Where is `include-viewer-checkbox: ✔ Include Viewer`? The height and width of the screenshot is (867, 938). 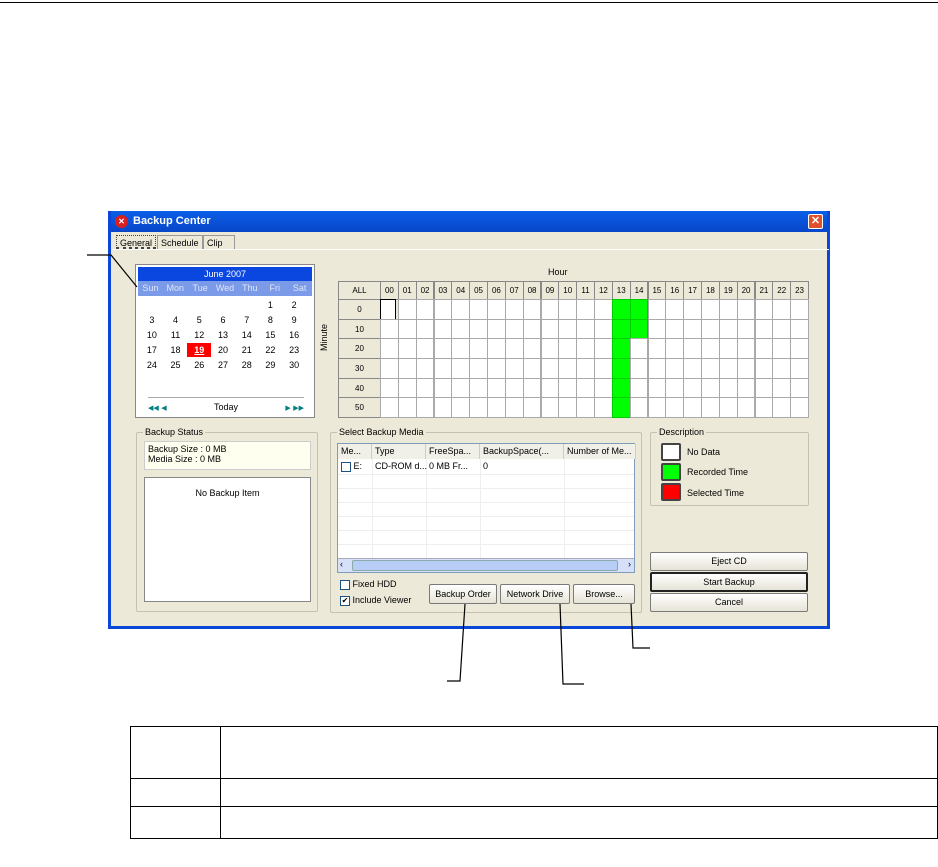
include-viewer-checkbox: ✔ Include Viewer is located at coordinates (376, 600).